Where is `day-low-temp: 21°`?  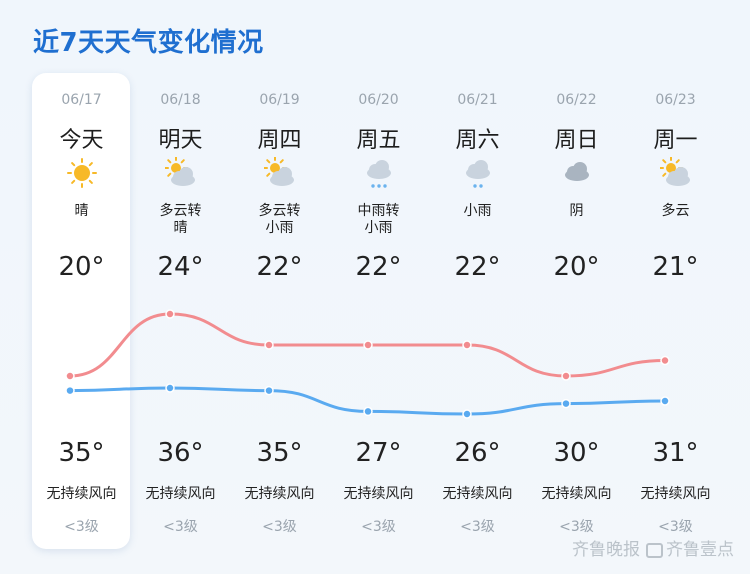 day-low-temp: 21° is located at coordinates (675, 267).